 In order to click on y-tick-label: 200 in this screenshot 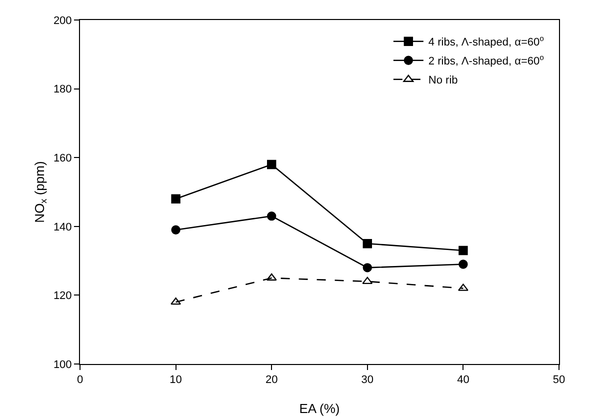, I will do `click(62, 20)`.